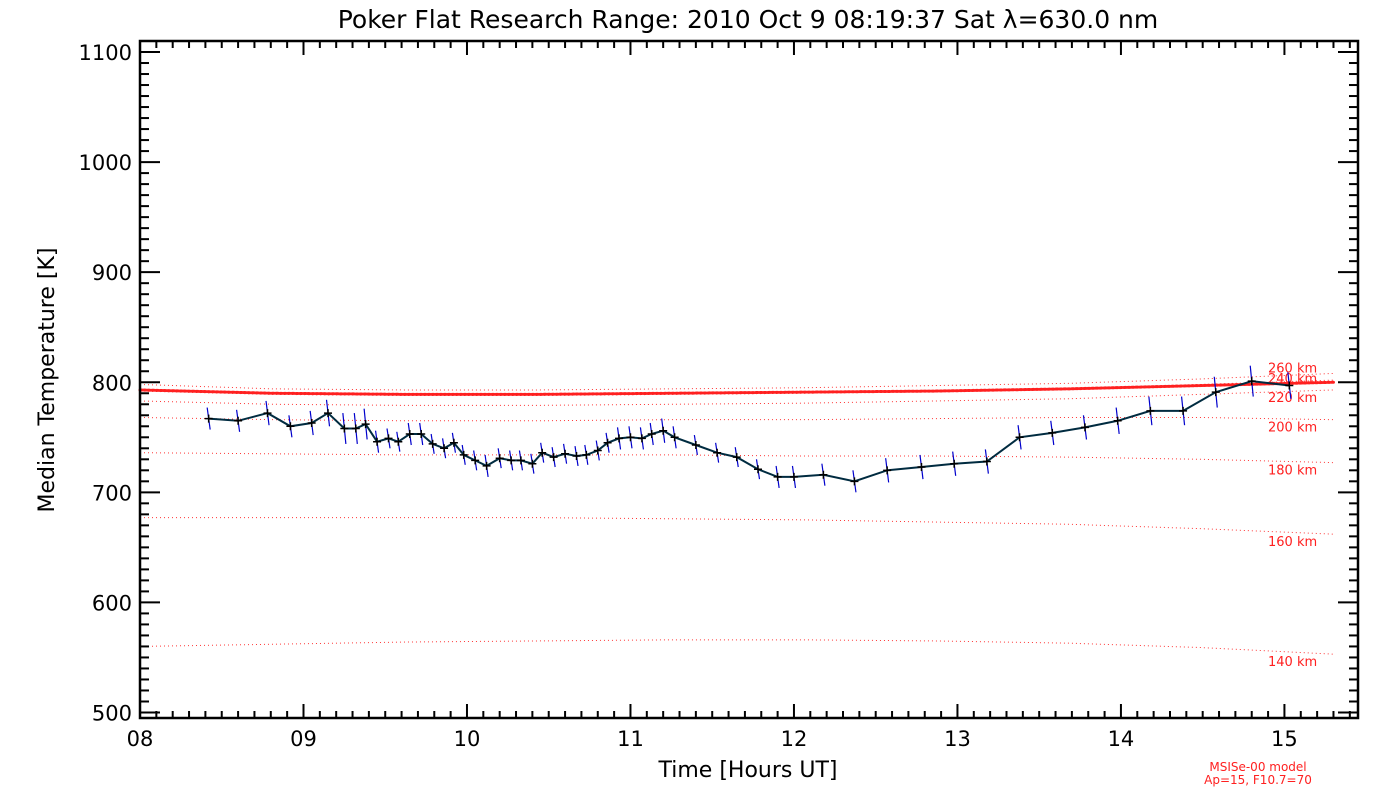 The width and height of the screenshot is (1400, 800). Describe the element at coordinates (112, 383) in the screenshot. I see `y-tick-label: 800` at that location.